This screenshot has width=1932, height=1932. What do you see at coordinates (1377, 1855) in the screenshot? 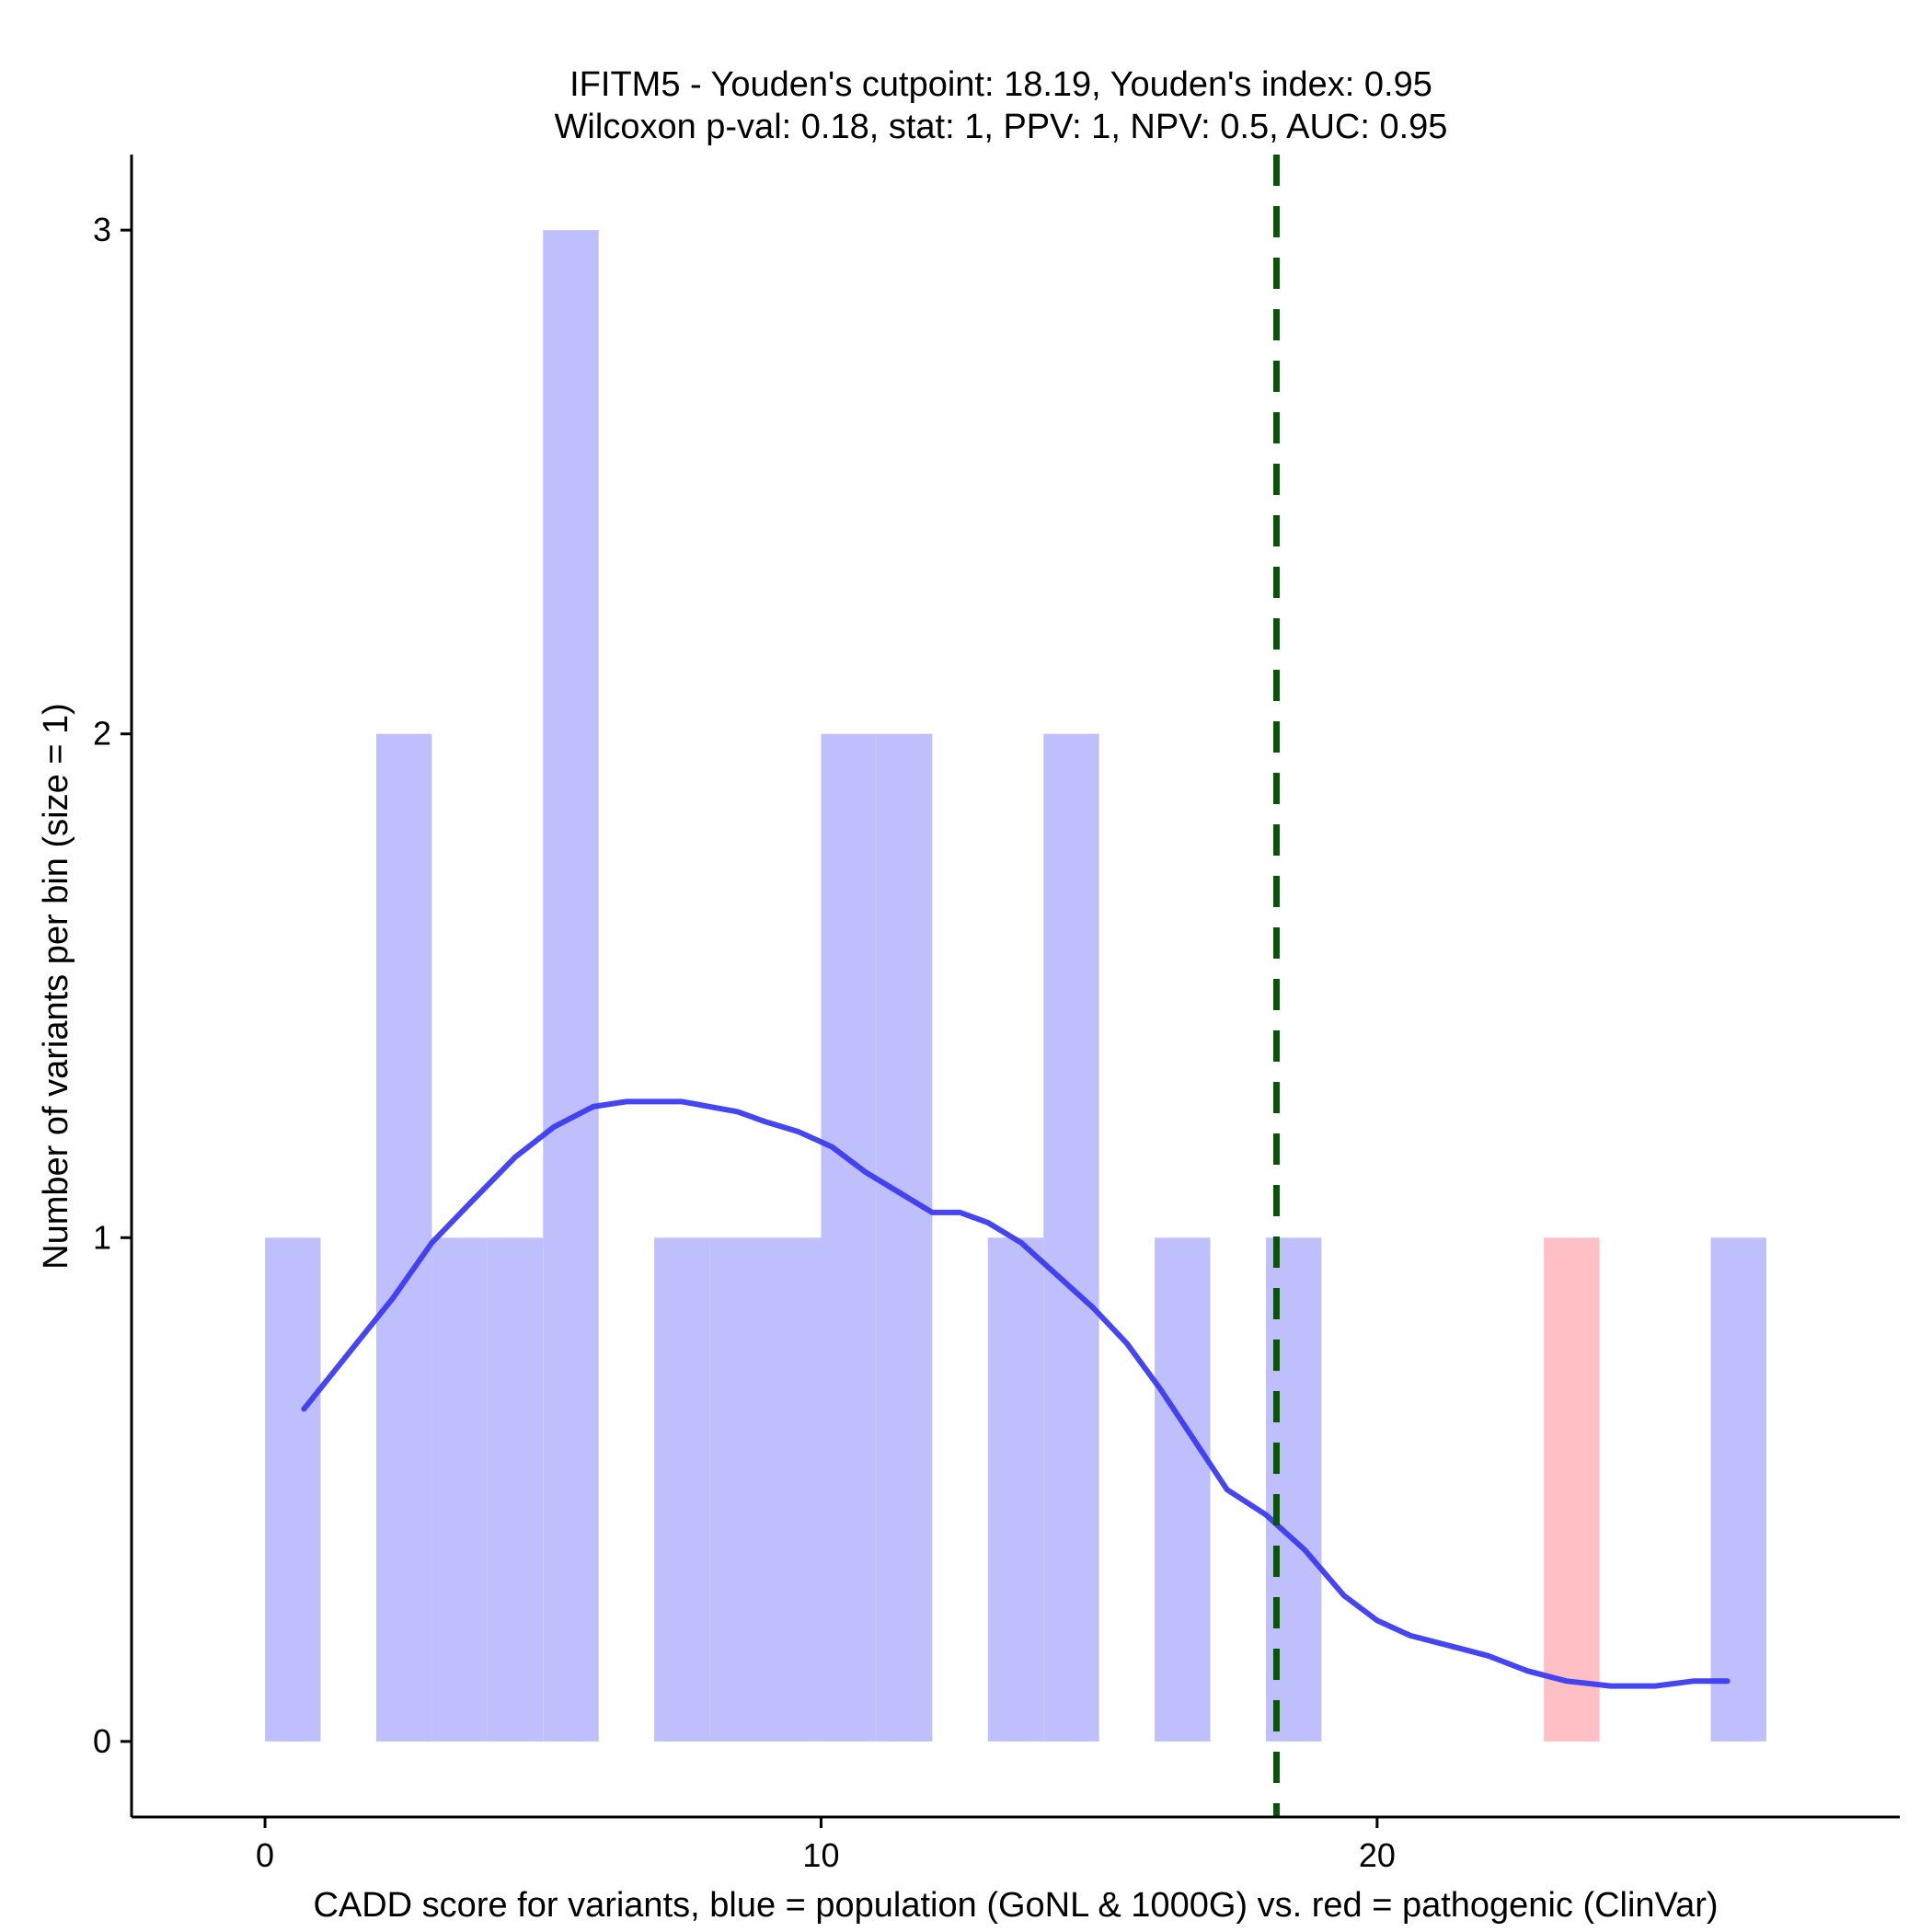
I see `x-tick-label: 20` at bounding box center [1377, 1855].